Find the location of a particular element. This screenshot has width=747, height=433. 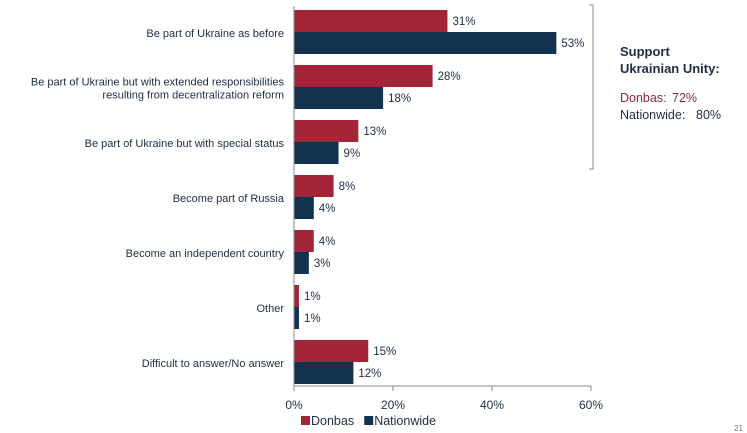

value-label: 8% is located at coordinates (347, 187).